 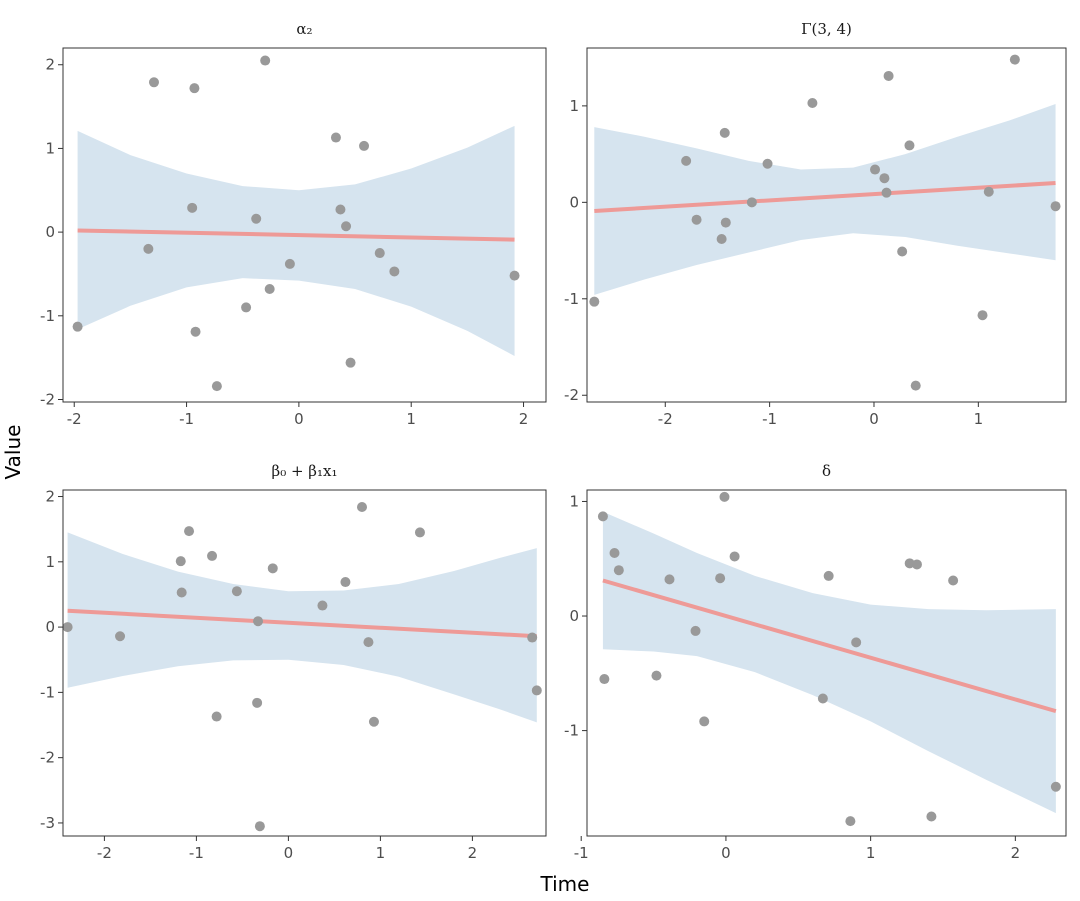 I want to click on panel-title: Γ(3, 4), so click(x=826, y=29).